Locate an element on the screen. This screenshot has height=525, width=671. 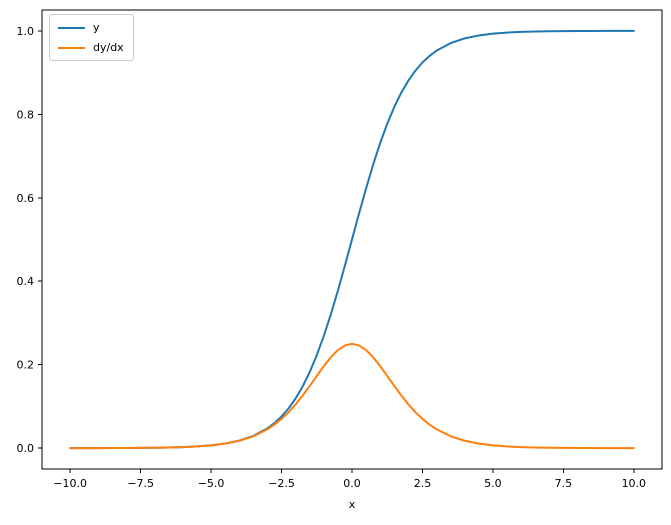
legend-label-y: y is located at coordinates (96, 27).